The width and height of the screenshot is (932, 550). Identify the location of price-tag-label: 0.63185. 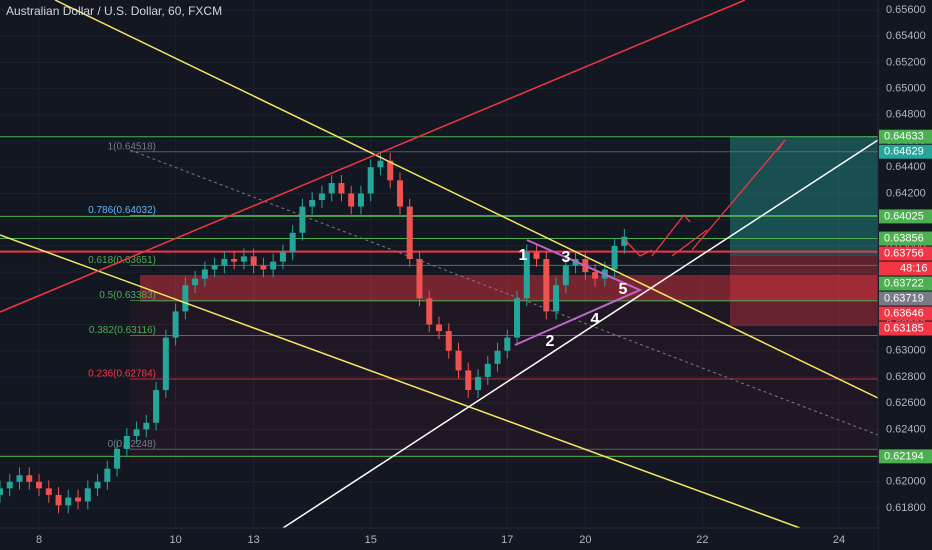
(904, 328).